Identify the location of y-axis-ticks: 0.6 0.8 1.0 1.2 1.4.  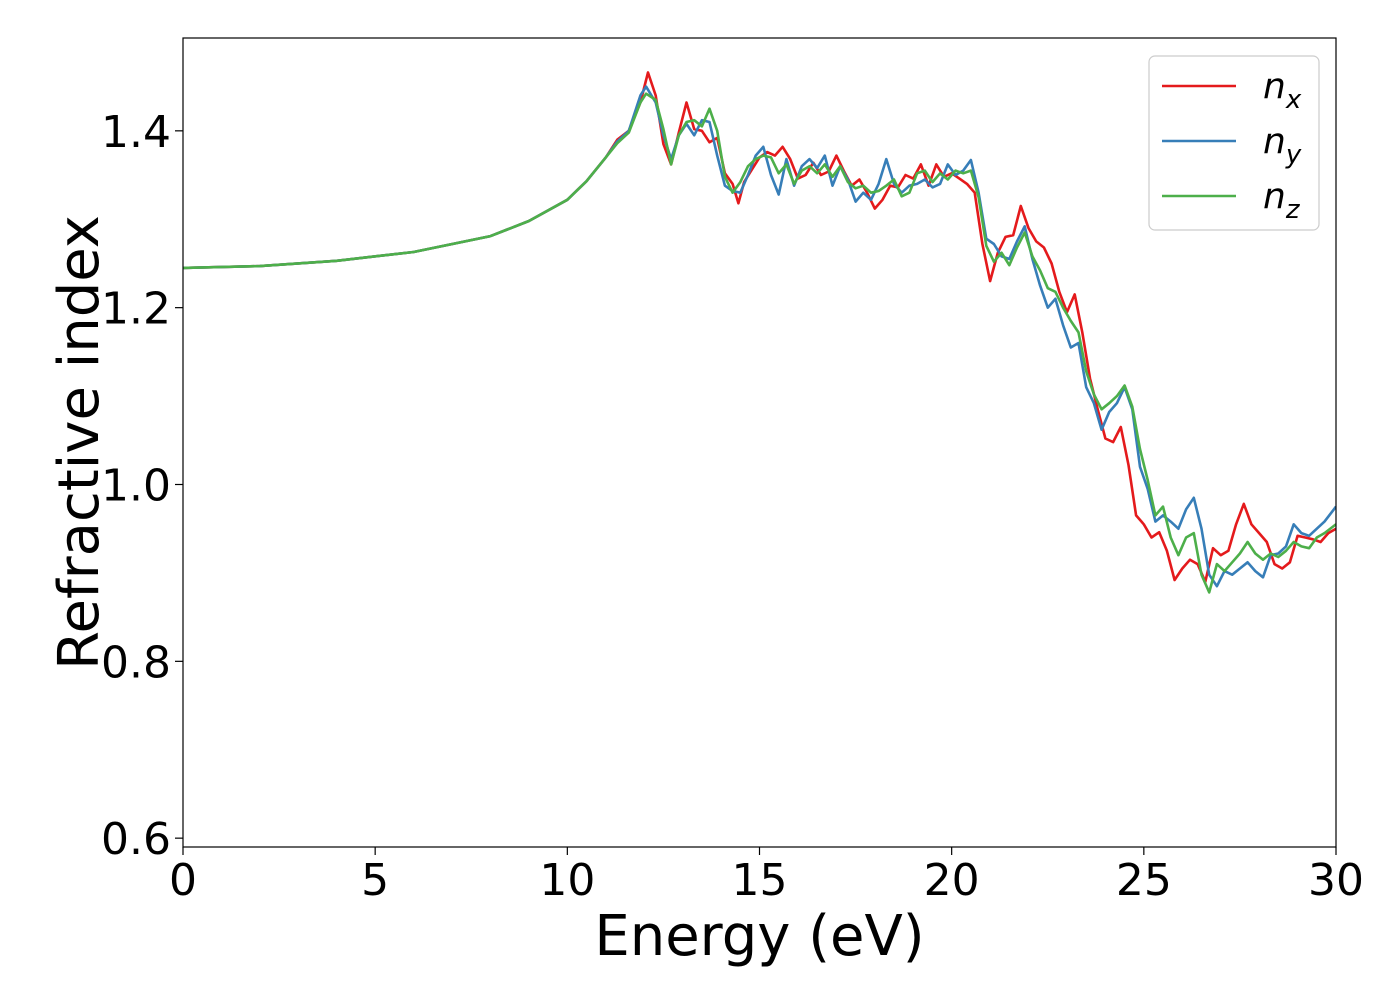
(142, 486).